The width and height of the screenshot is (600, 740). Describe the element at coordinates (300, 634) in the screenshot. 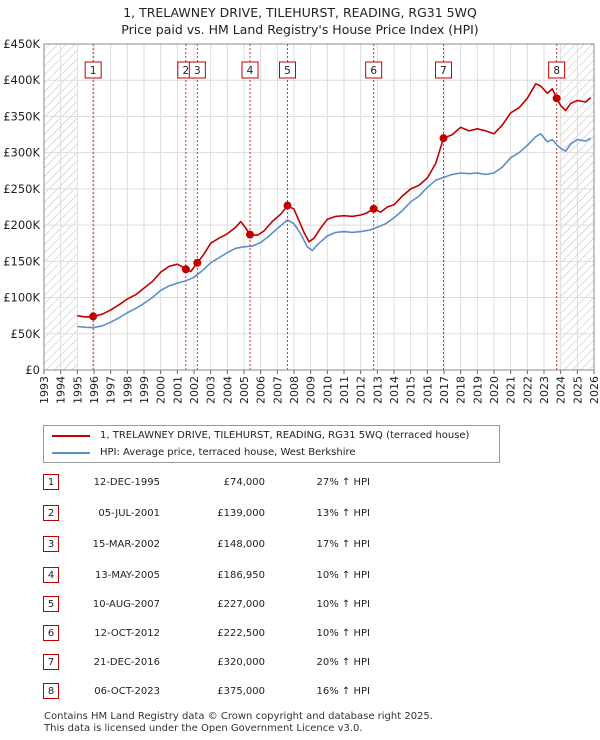

I see `table-row: 6 12-OCT-2012 £222,500 10% ↑ HPI` at that location.